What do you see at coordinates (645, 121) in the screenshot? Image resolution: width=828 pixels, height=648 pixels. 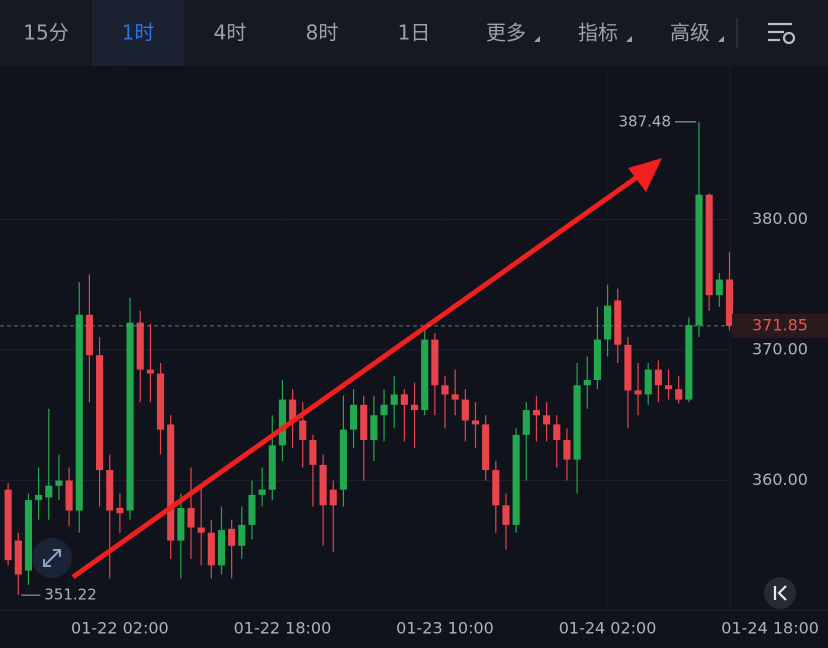 I see `max-label: 387.48` at bounding box center [645, 121].